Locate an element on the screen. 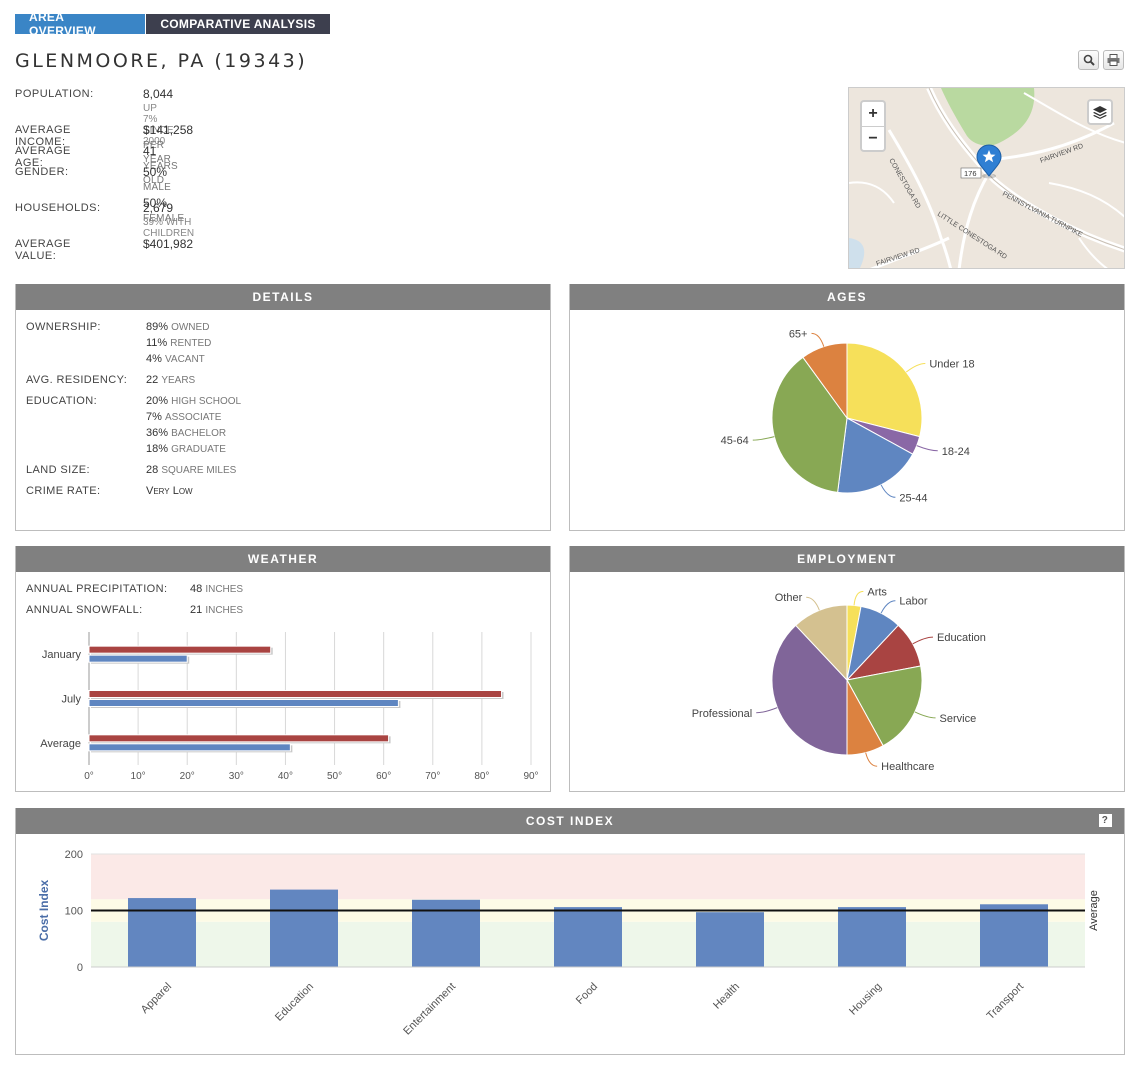 This screenshot has height=1085, width=1140. pie-label: 25-44 is located at coordinates (913, 498).